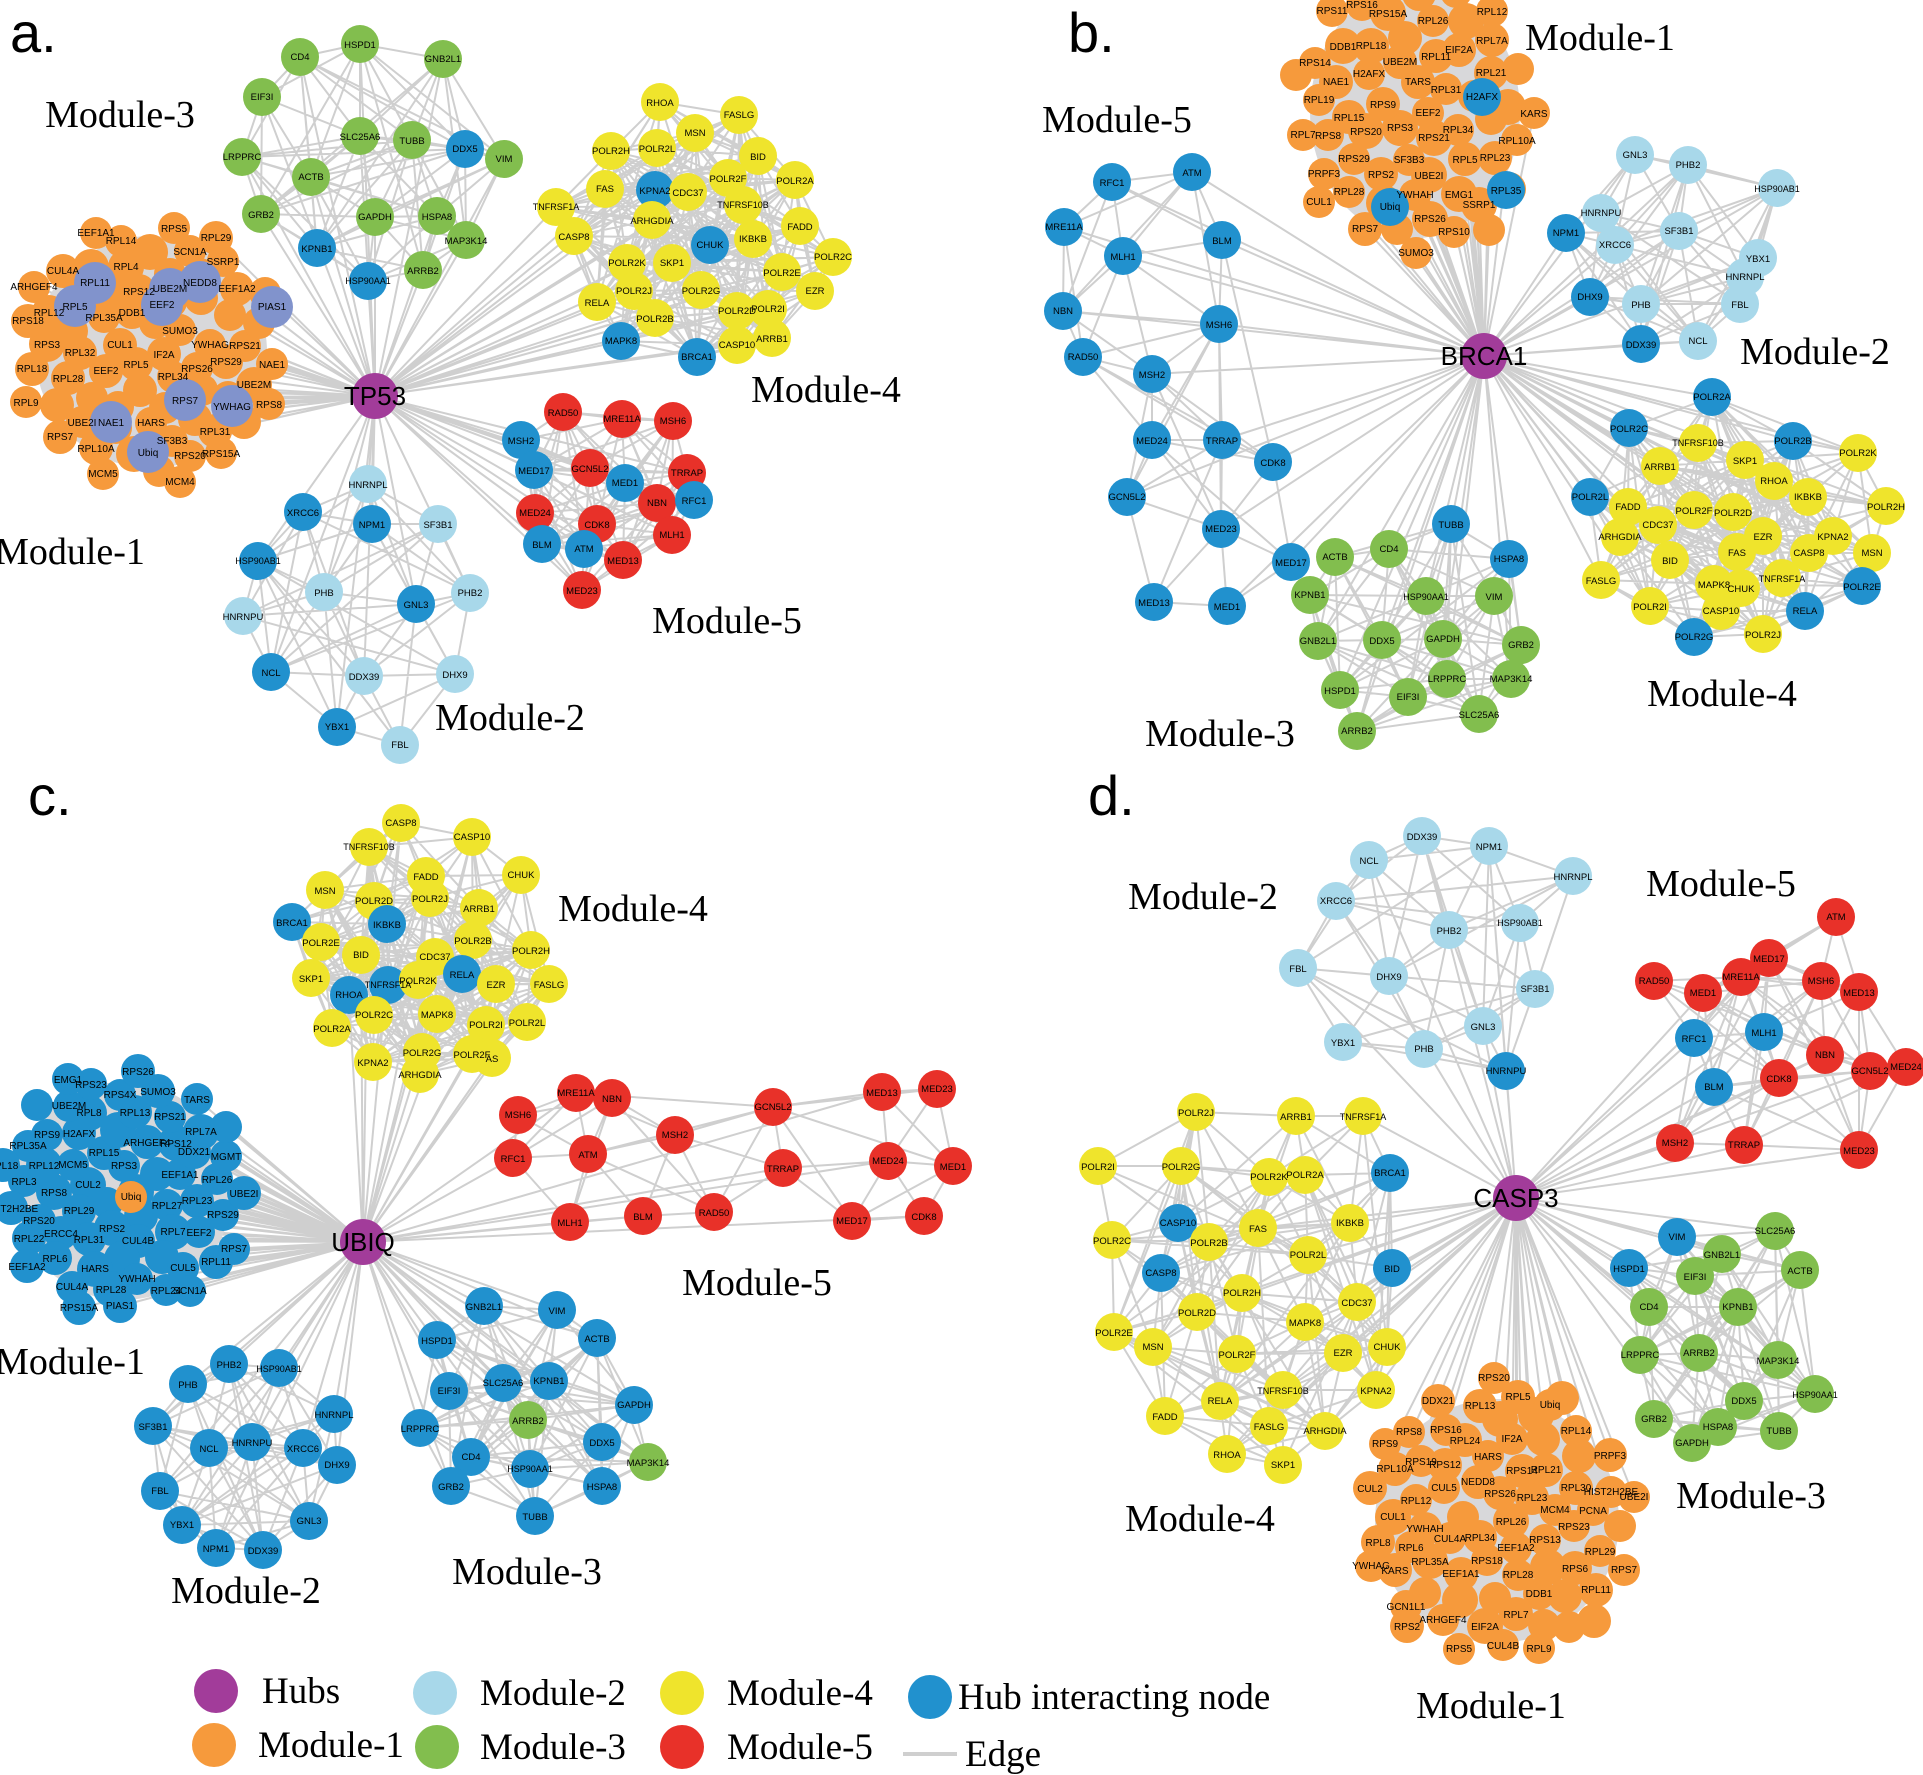 The image size is (1923, 1775). What do you see at coordinates (1114, 1697) in the screenshot?
I see `svg-text: Hub interacting node` at bounding box center [1114, 1697].